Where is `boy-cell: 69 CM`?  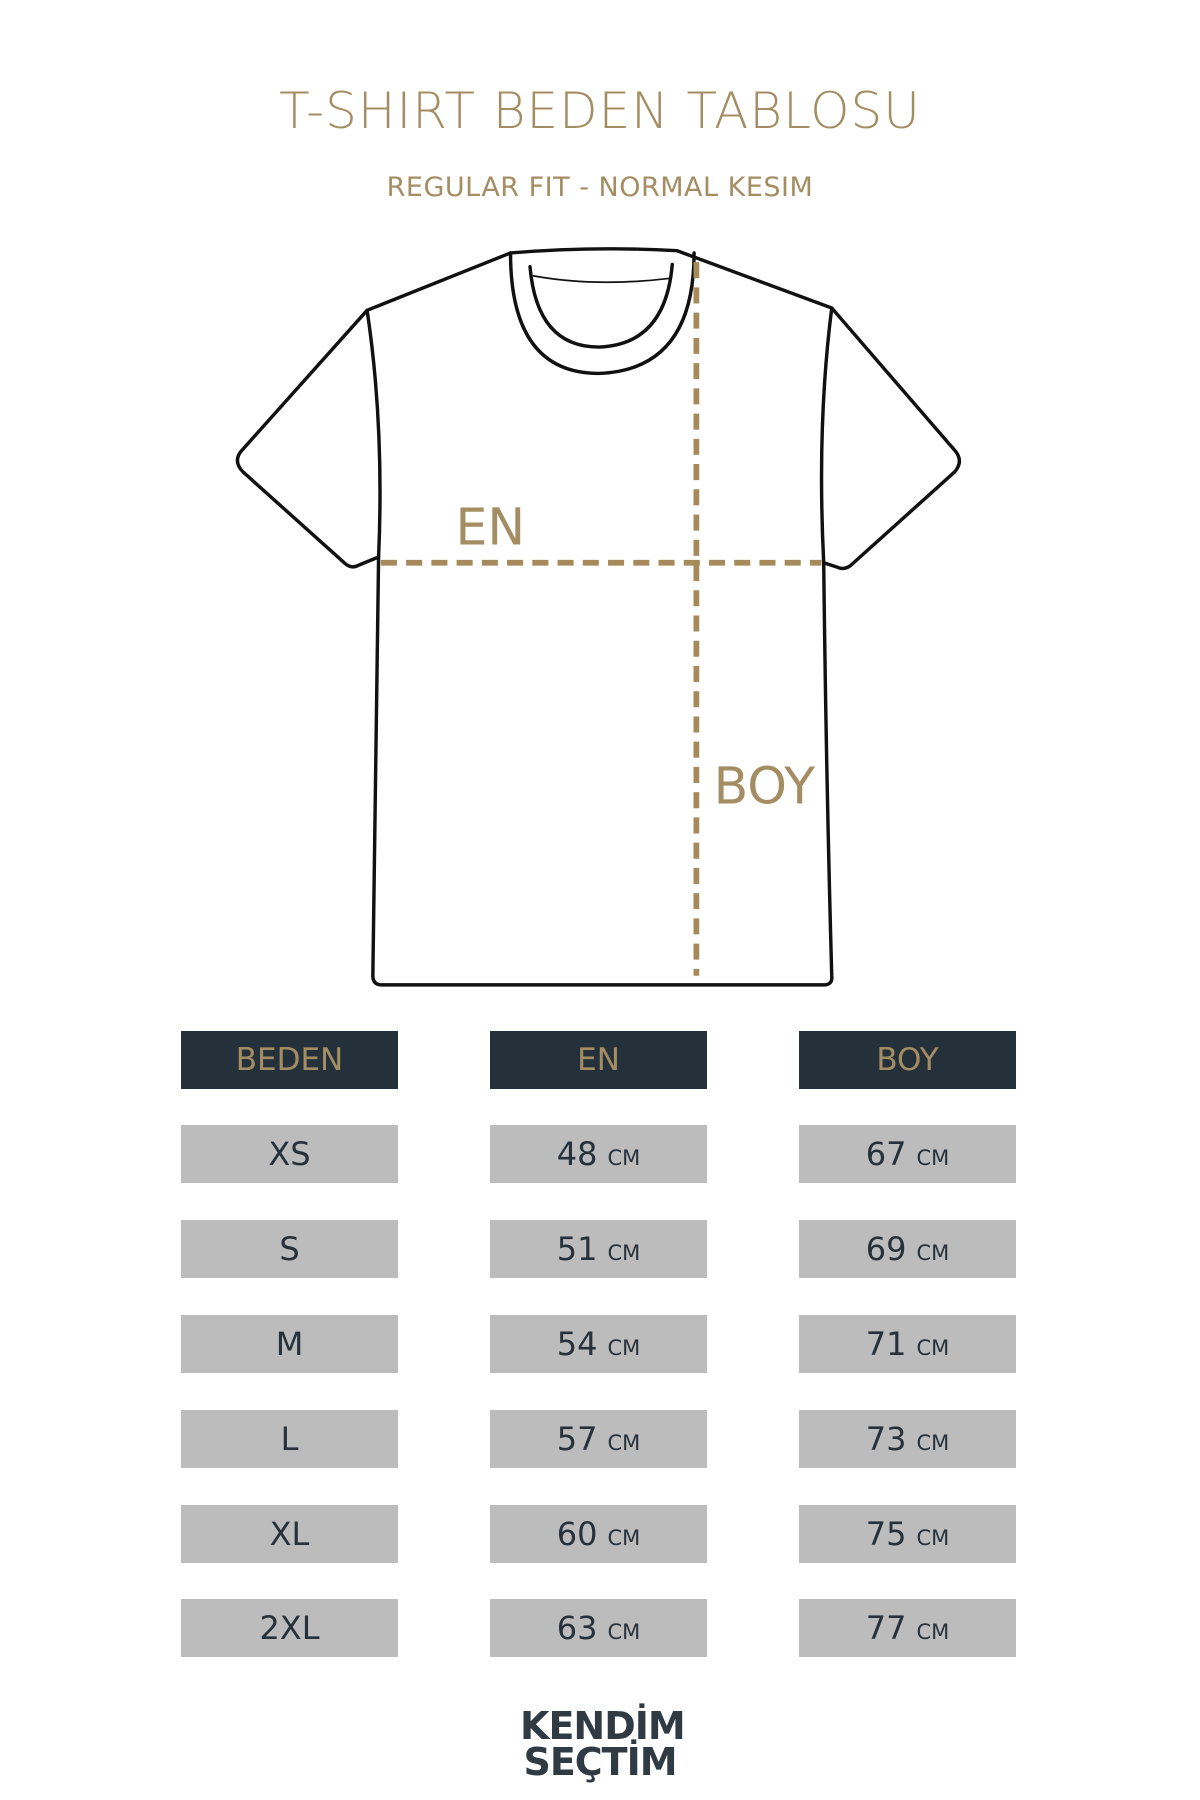
boy-cell: 69 CM is located at coordinates (907, 1249).